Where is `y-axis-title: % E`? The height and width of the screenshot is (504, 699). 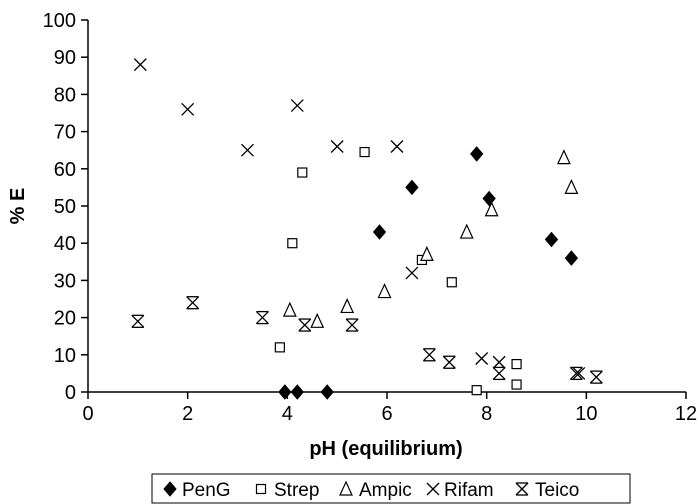 y-axis-title: % E is located at coordinates (18, 206).